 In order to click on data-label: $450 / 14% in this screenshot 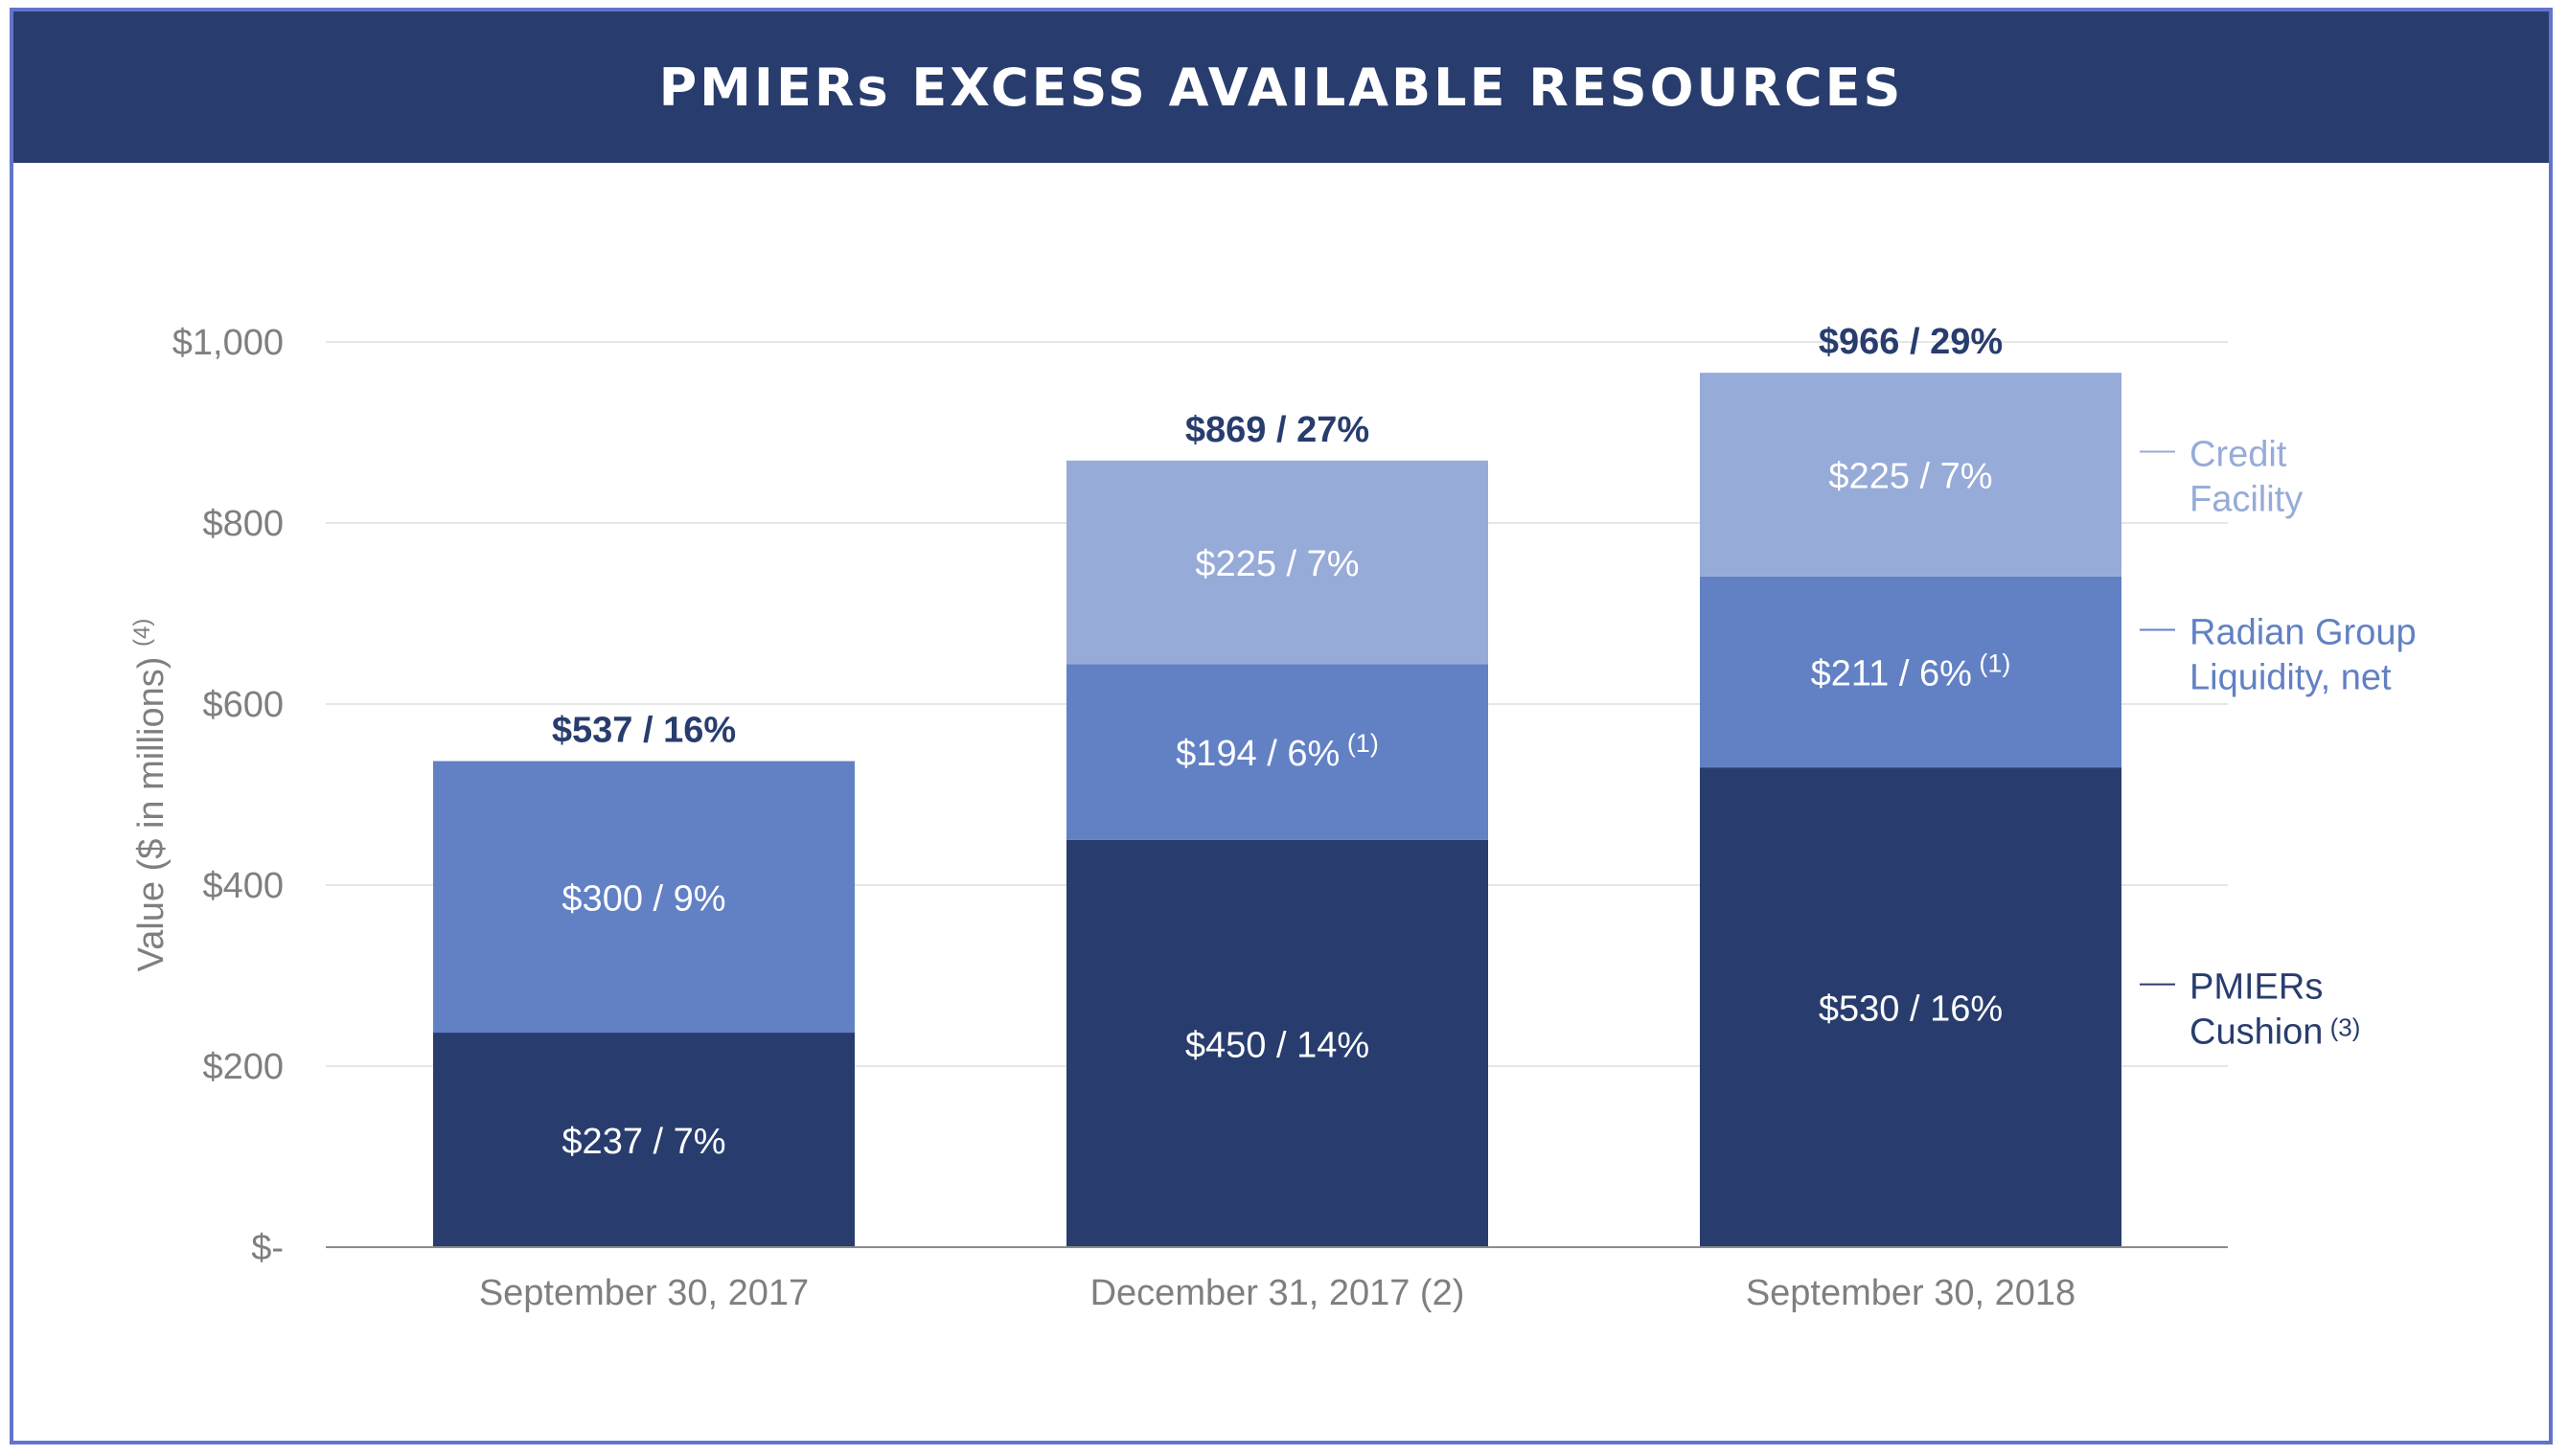, I will do `click(1277, 1045)`.